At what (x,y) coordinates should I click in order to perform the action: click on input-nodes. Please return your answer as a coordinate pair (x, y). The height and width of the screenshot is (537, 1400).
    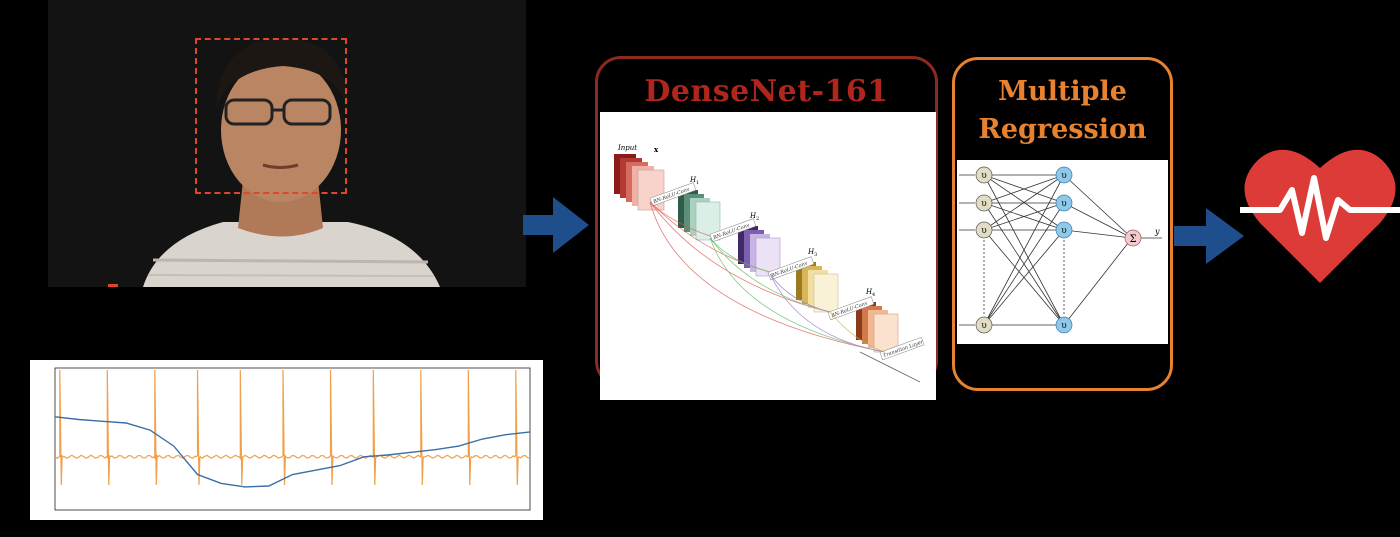
    Looking at the image, I should click on (984, 250).